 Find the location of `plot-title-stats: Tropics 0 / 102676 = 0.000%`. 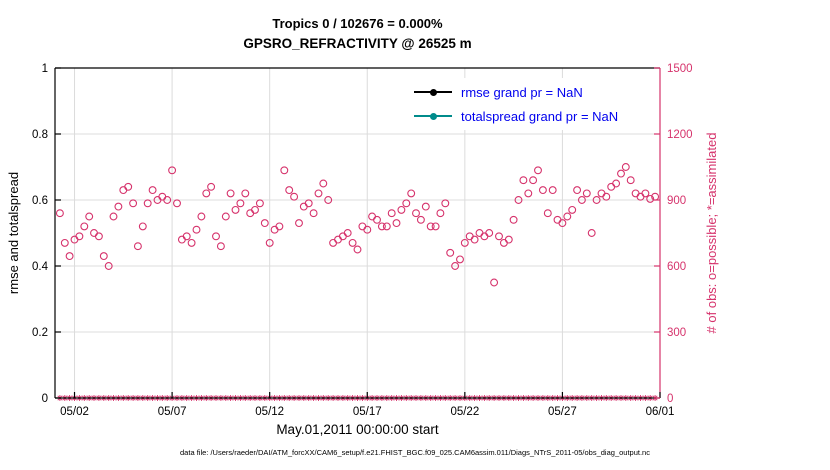

plot-title-stats: Tropics 0 / 102676 = 0.000% is located at coordinates (357, 23).